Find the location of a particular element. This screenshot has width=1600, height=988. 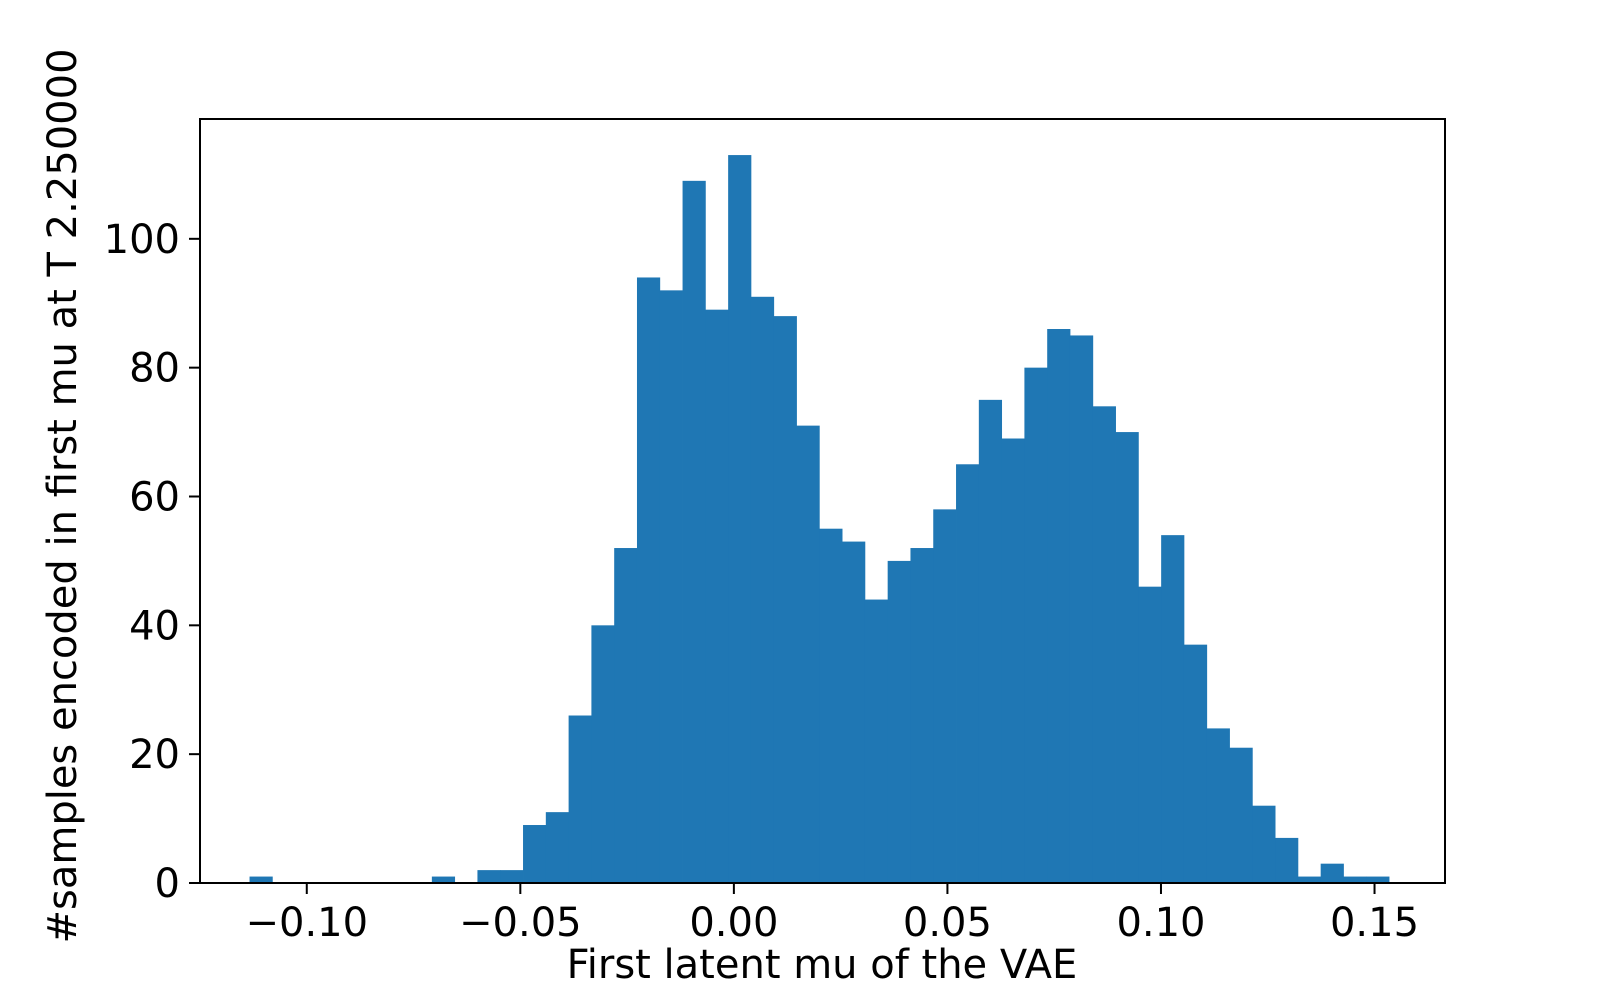

y-axis-ticks: 0 20 40 60 80 100 is located at coordinates (152, 562).